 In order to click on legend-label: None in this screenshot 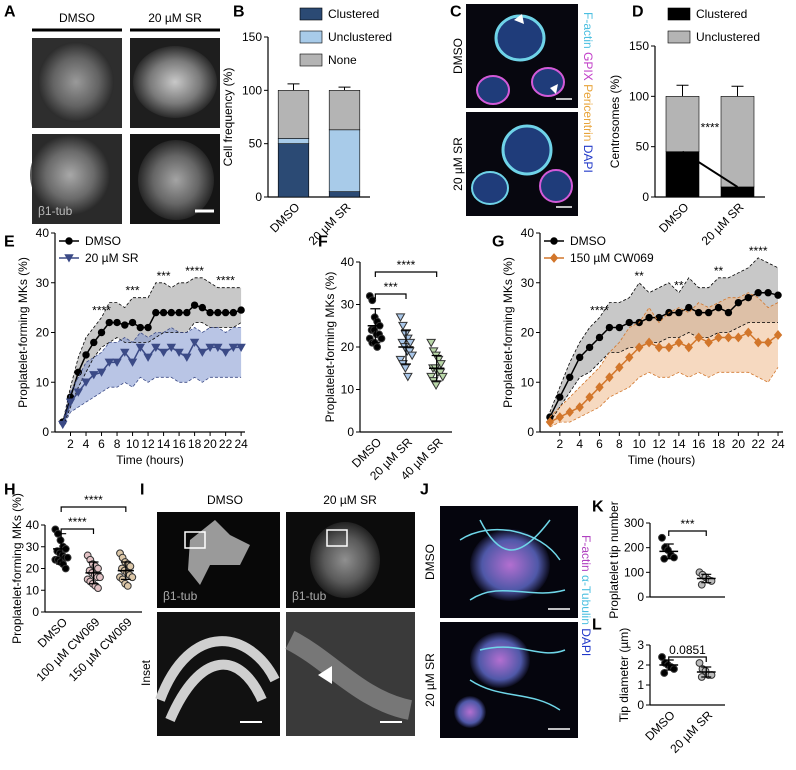, I will do `click(342, 60)`.